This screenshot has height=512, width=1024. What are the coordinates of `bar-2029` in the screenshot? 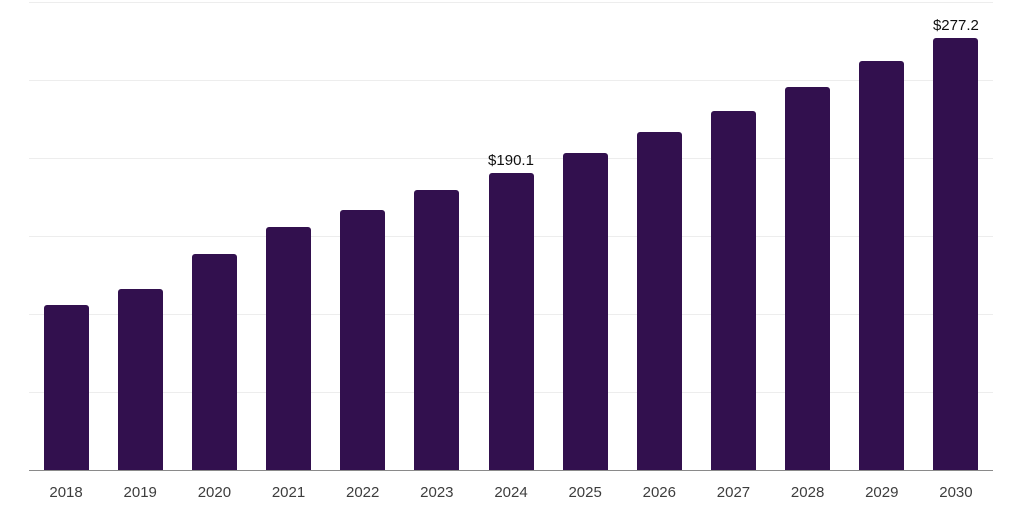 It's located at (882, 265).